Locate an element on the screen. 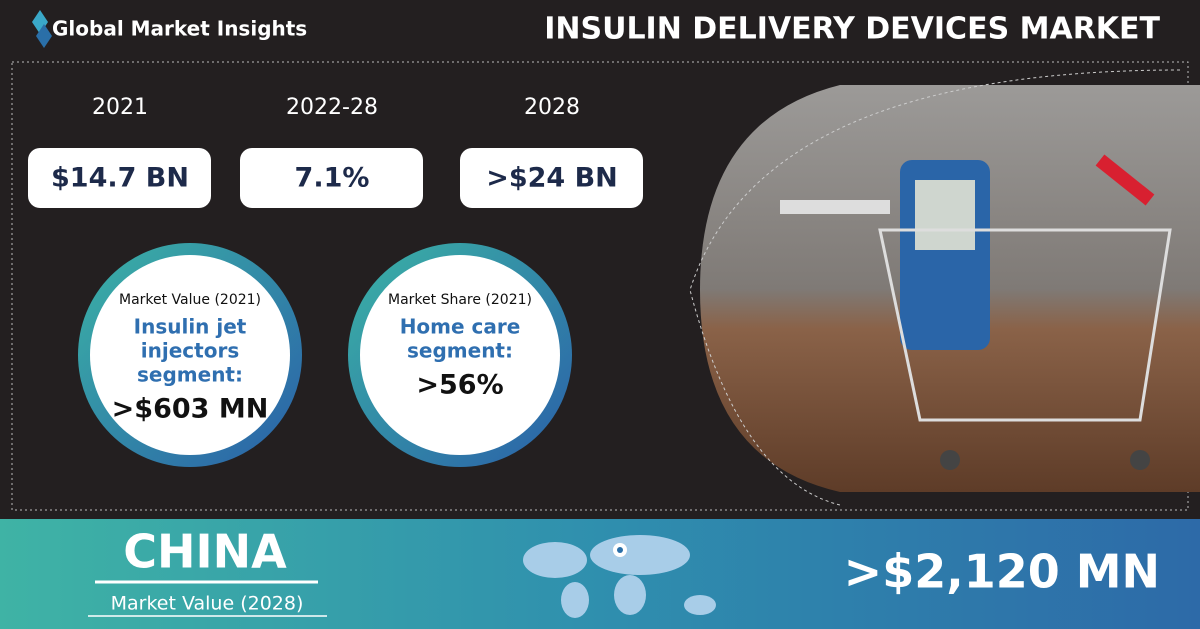  world-map is located at coordinates (619, 576).